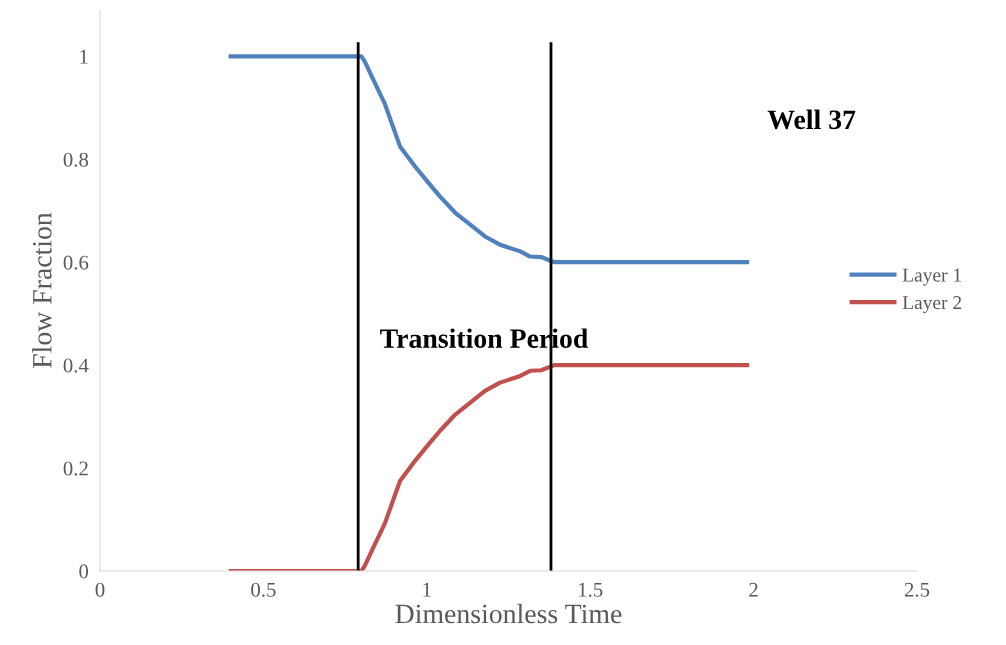 The height and width of the screenshot is (645, 1006). What do you see at coordinates (263, 589) in the screenshot?
I see `x-tick-label: 0.5` at bounding box center [263, 589].